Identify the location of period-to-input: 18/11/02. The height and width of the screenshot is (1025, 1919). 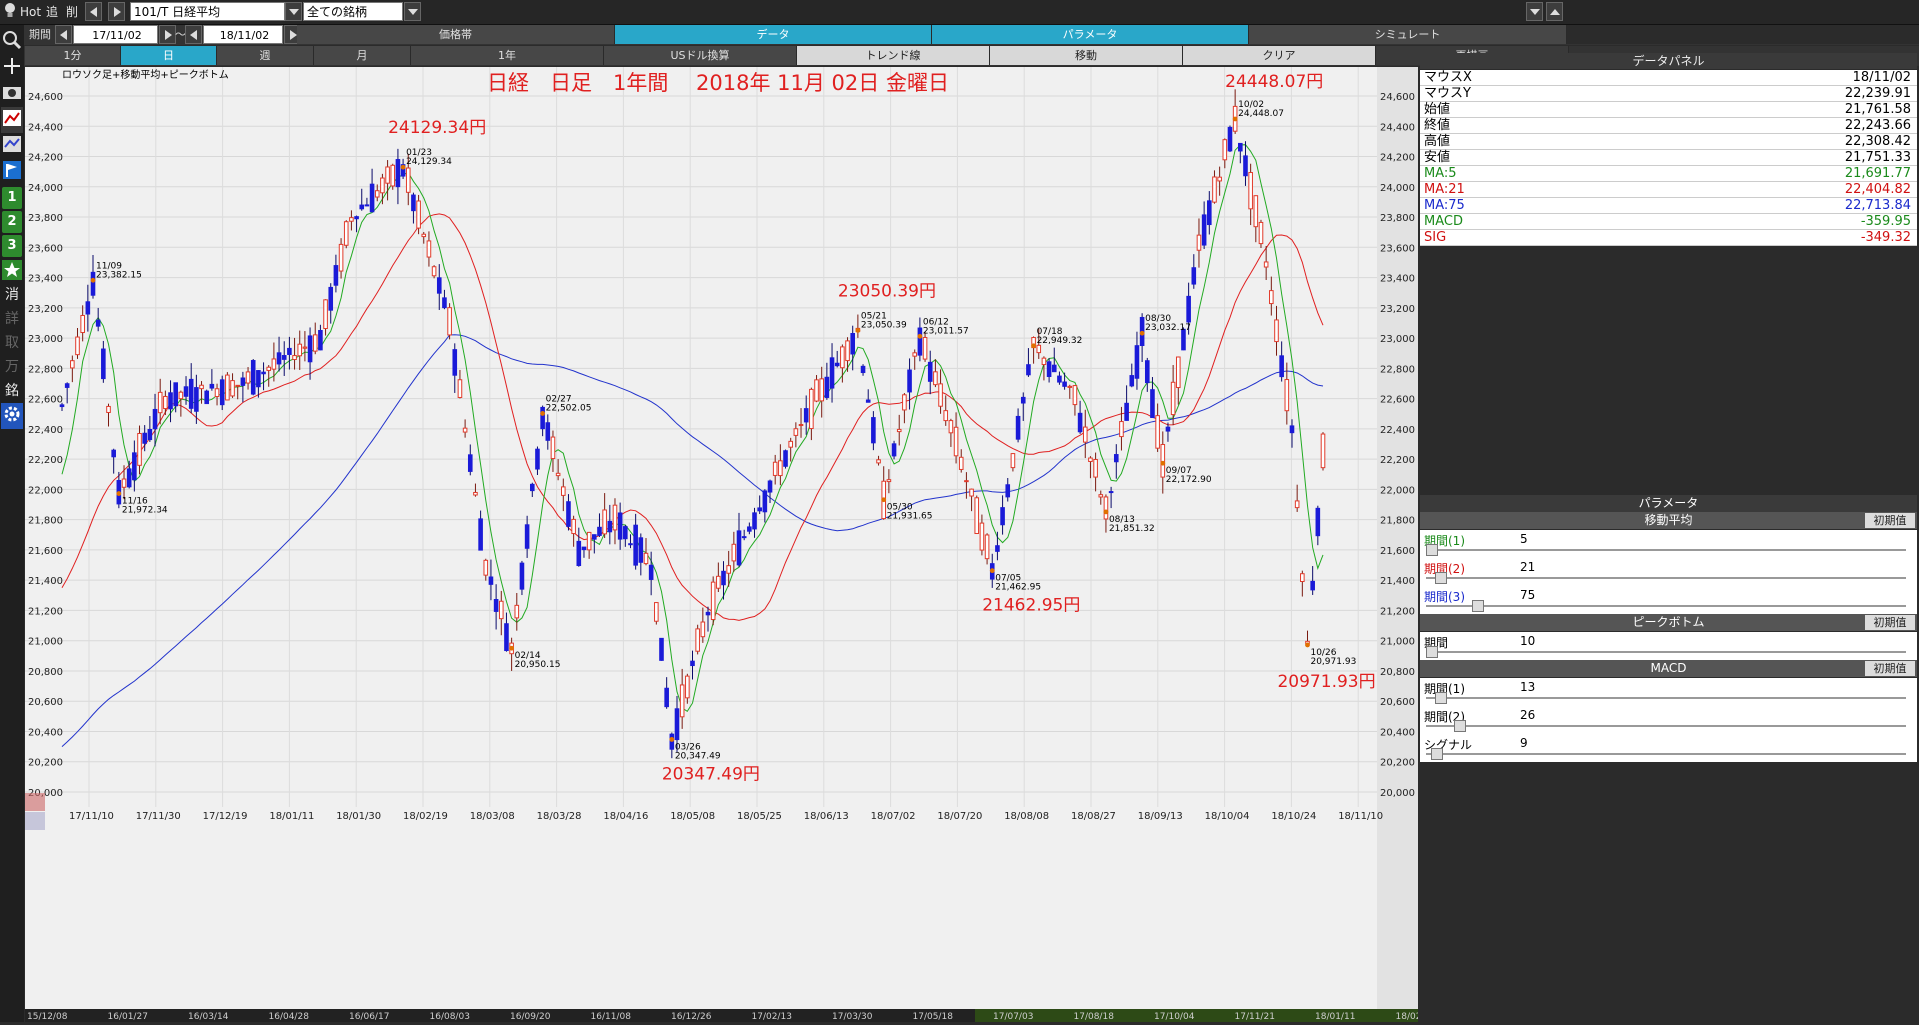
(243, 34).